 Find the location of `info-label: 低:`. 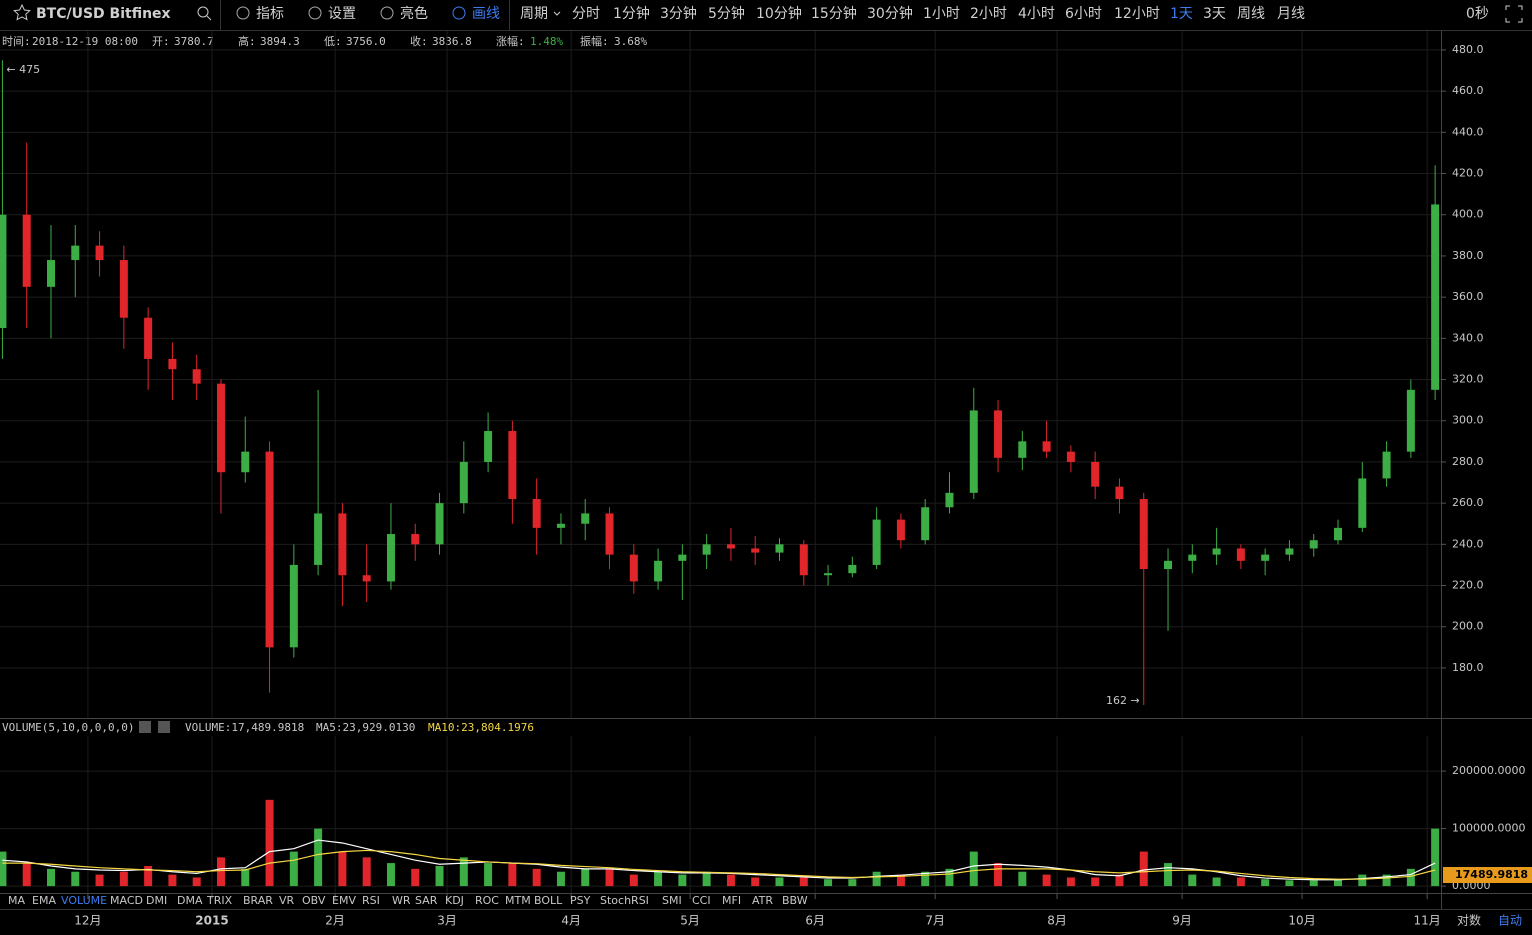

info-label: 低: is located at coordinates (333, 41).